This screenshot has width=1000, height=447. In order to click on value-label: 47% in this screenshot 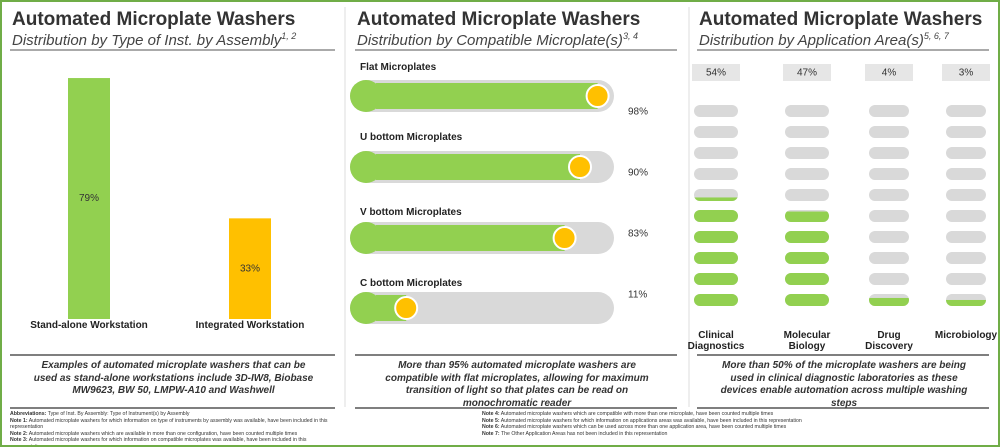, I will do `click(807, 73)`.